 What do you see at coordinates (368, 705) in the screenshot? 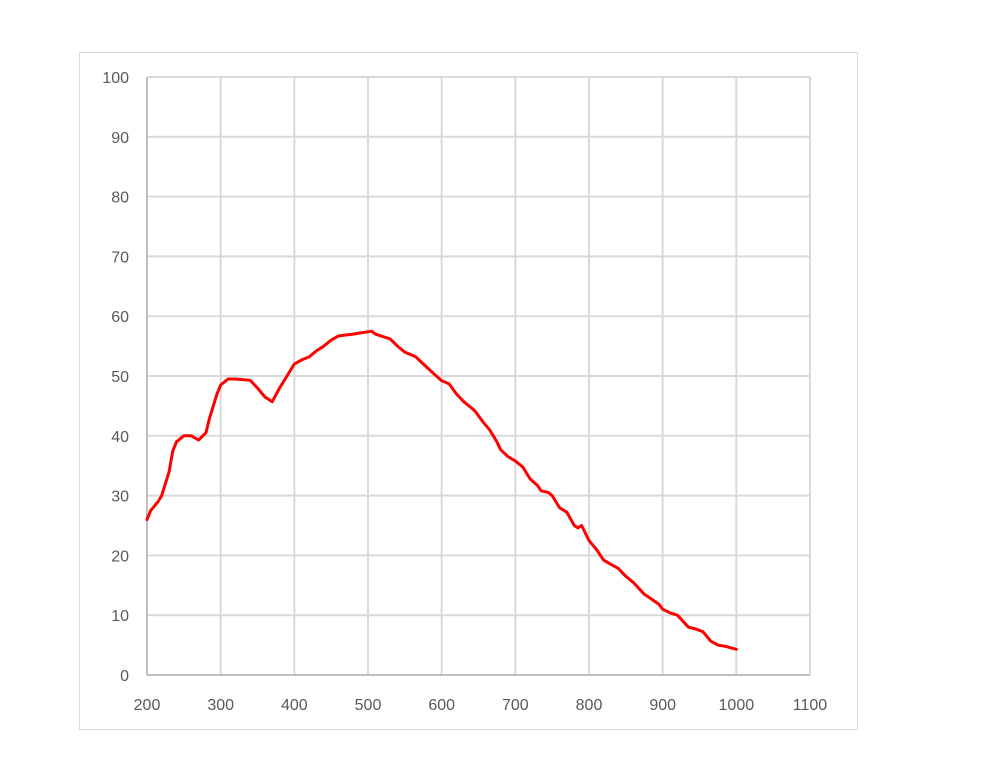
I see `x-tick-label: 500` at bounding box center [368, 705].